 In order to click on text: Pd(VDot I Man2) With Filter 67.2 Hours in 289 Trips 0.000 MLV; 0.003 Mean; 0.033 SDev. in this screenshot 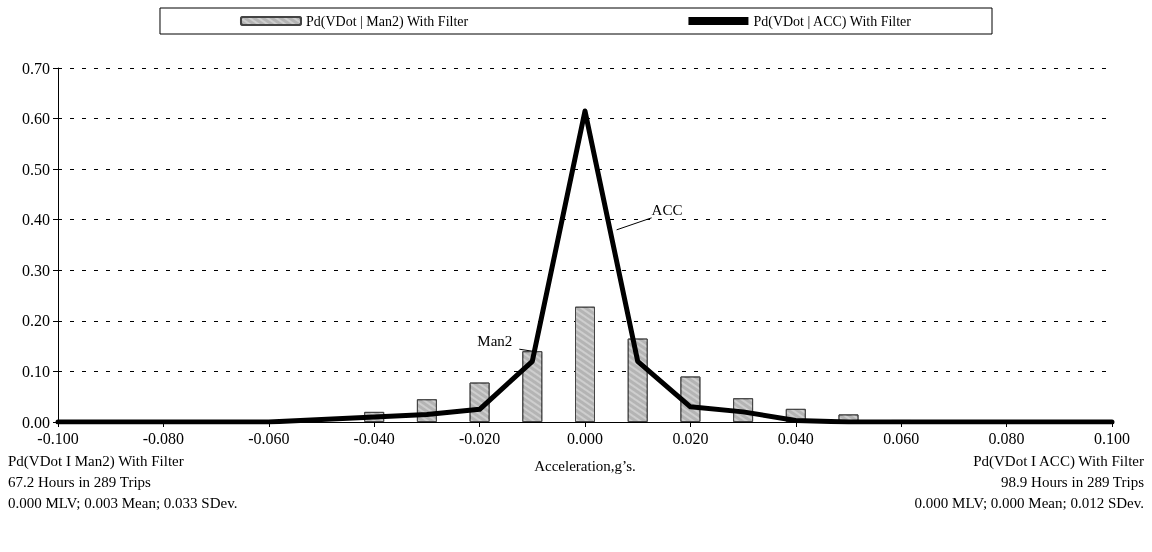, I will do `click(123, 481)`.